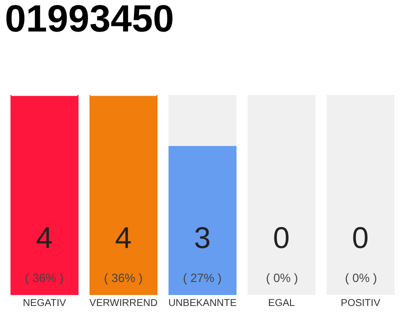 The width and height of the screenshot is (410, 320). I want to click on annotation: ( 27% ), so click(202, 278).